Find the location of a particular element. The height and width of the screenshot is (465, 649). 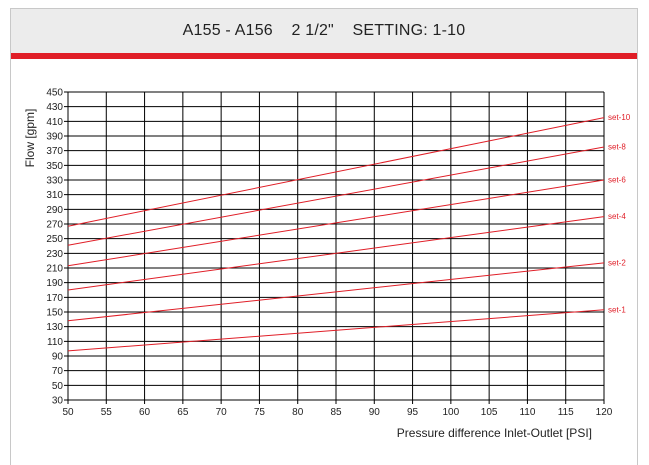

y-tick-label-8: 190 is located at coordinates (54, 283).